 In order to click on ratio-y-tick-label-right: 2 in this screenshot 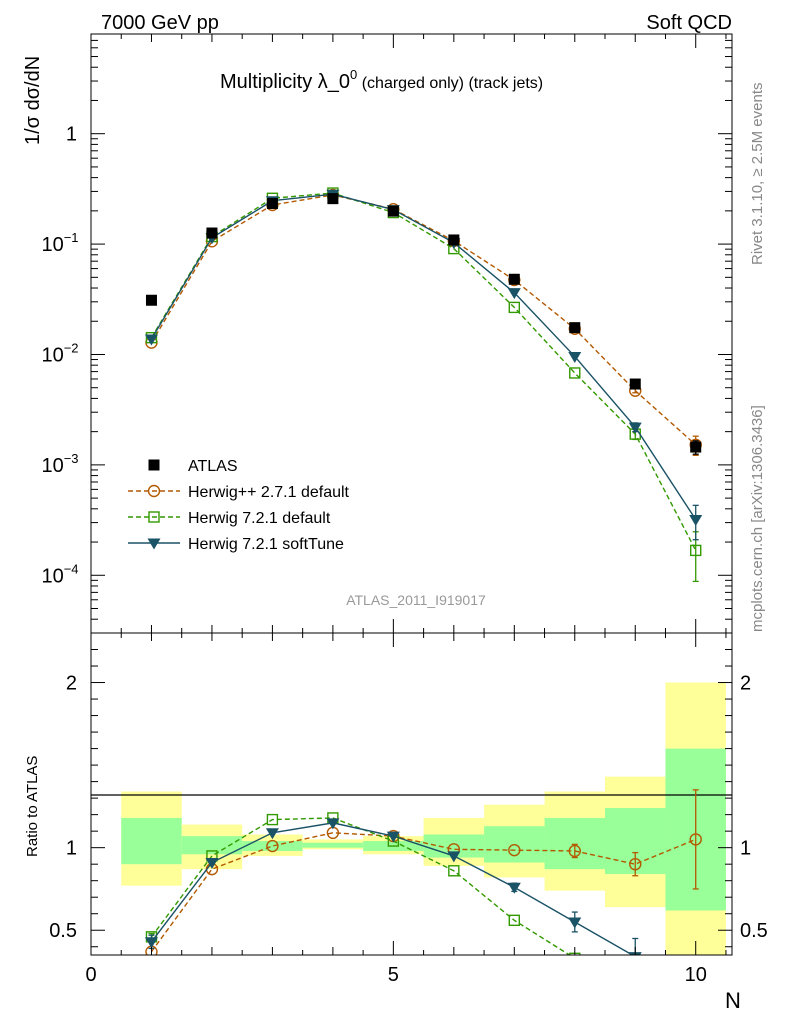, I will do `click(745, 684)`.